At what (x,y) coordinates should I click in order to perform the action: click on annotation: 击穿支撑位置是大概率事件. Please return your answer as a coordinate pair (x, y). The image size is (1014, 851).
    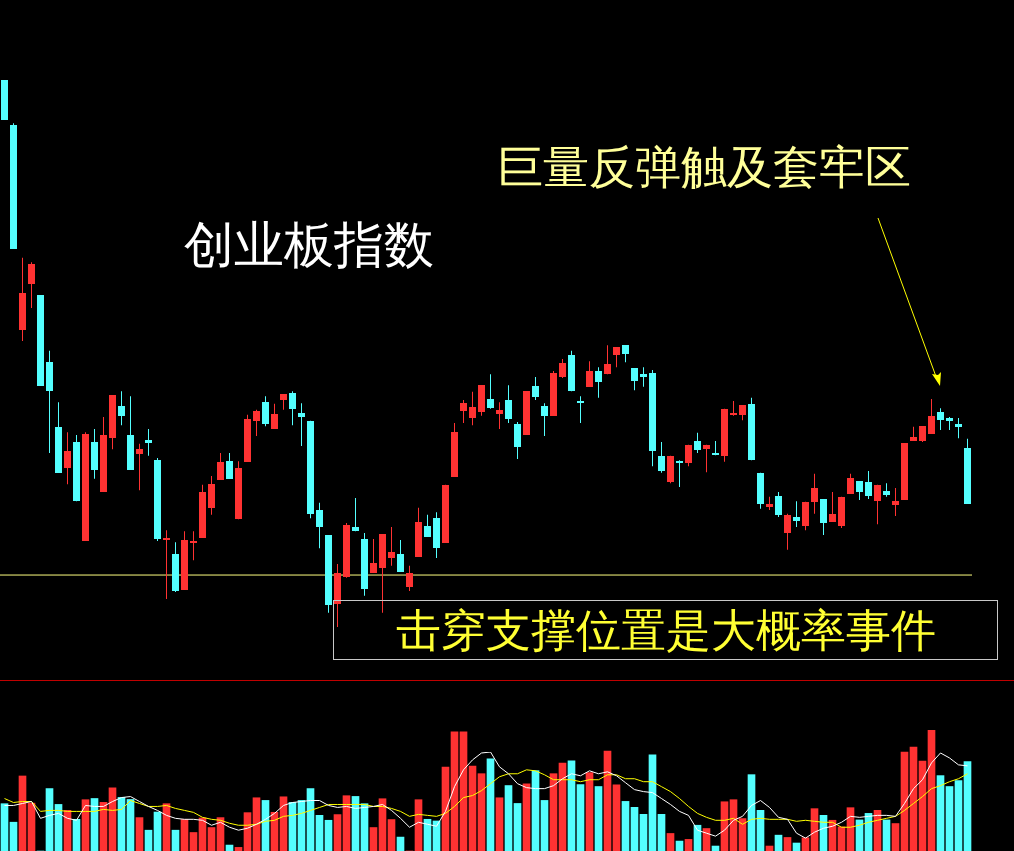
    Looking at the image, I should click on (665, 630).